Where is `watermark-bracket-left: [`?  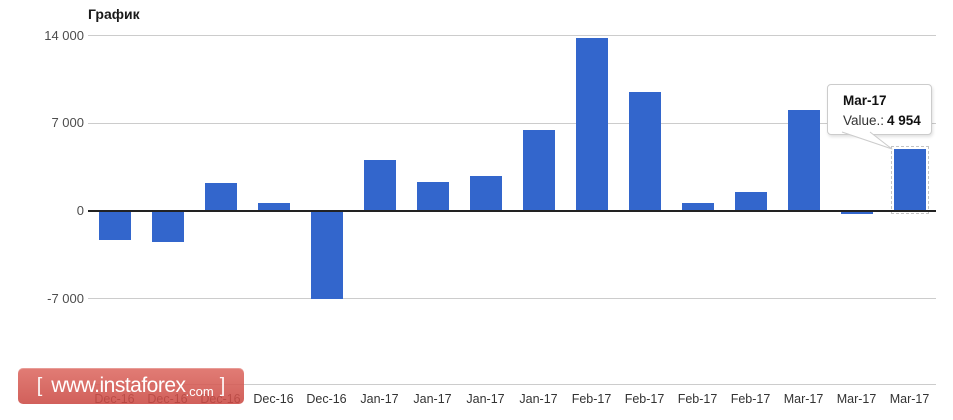
watermark-bracket-left: [ is located at coordinates (39, 385).